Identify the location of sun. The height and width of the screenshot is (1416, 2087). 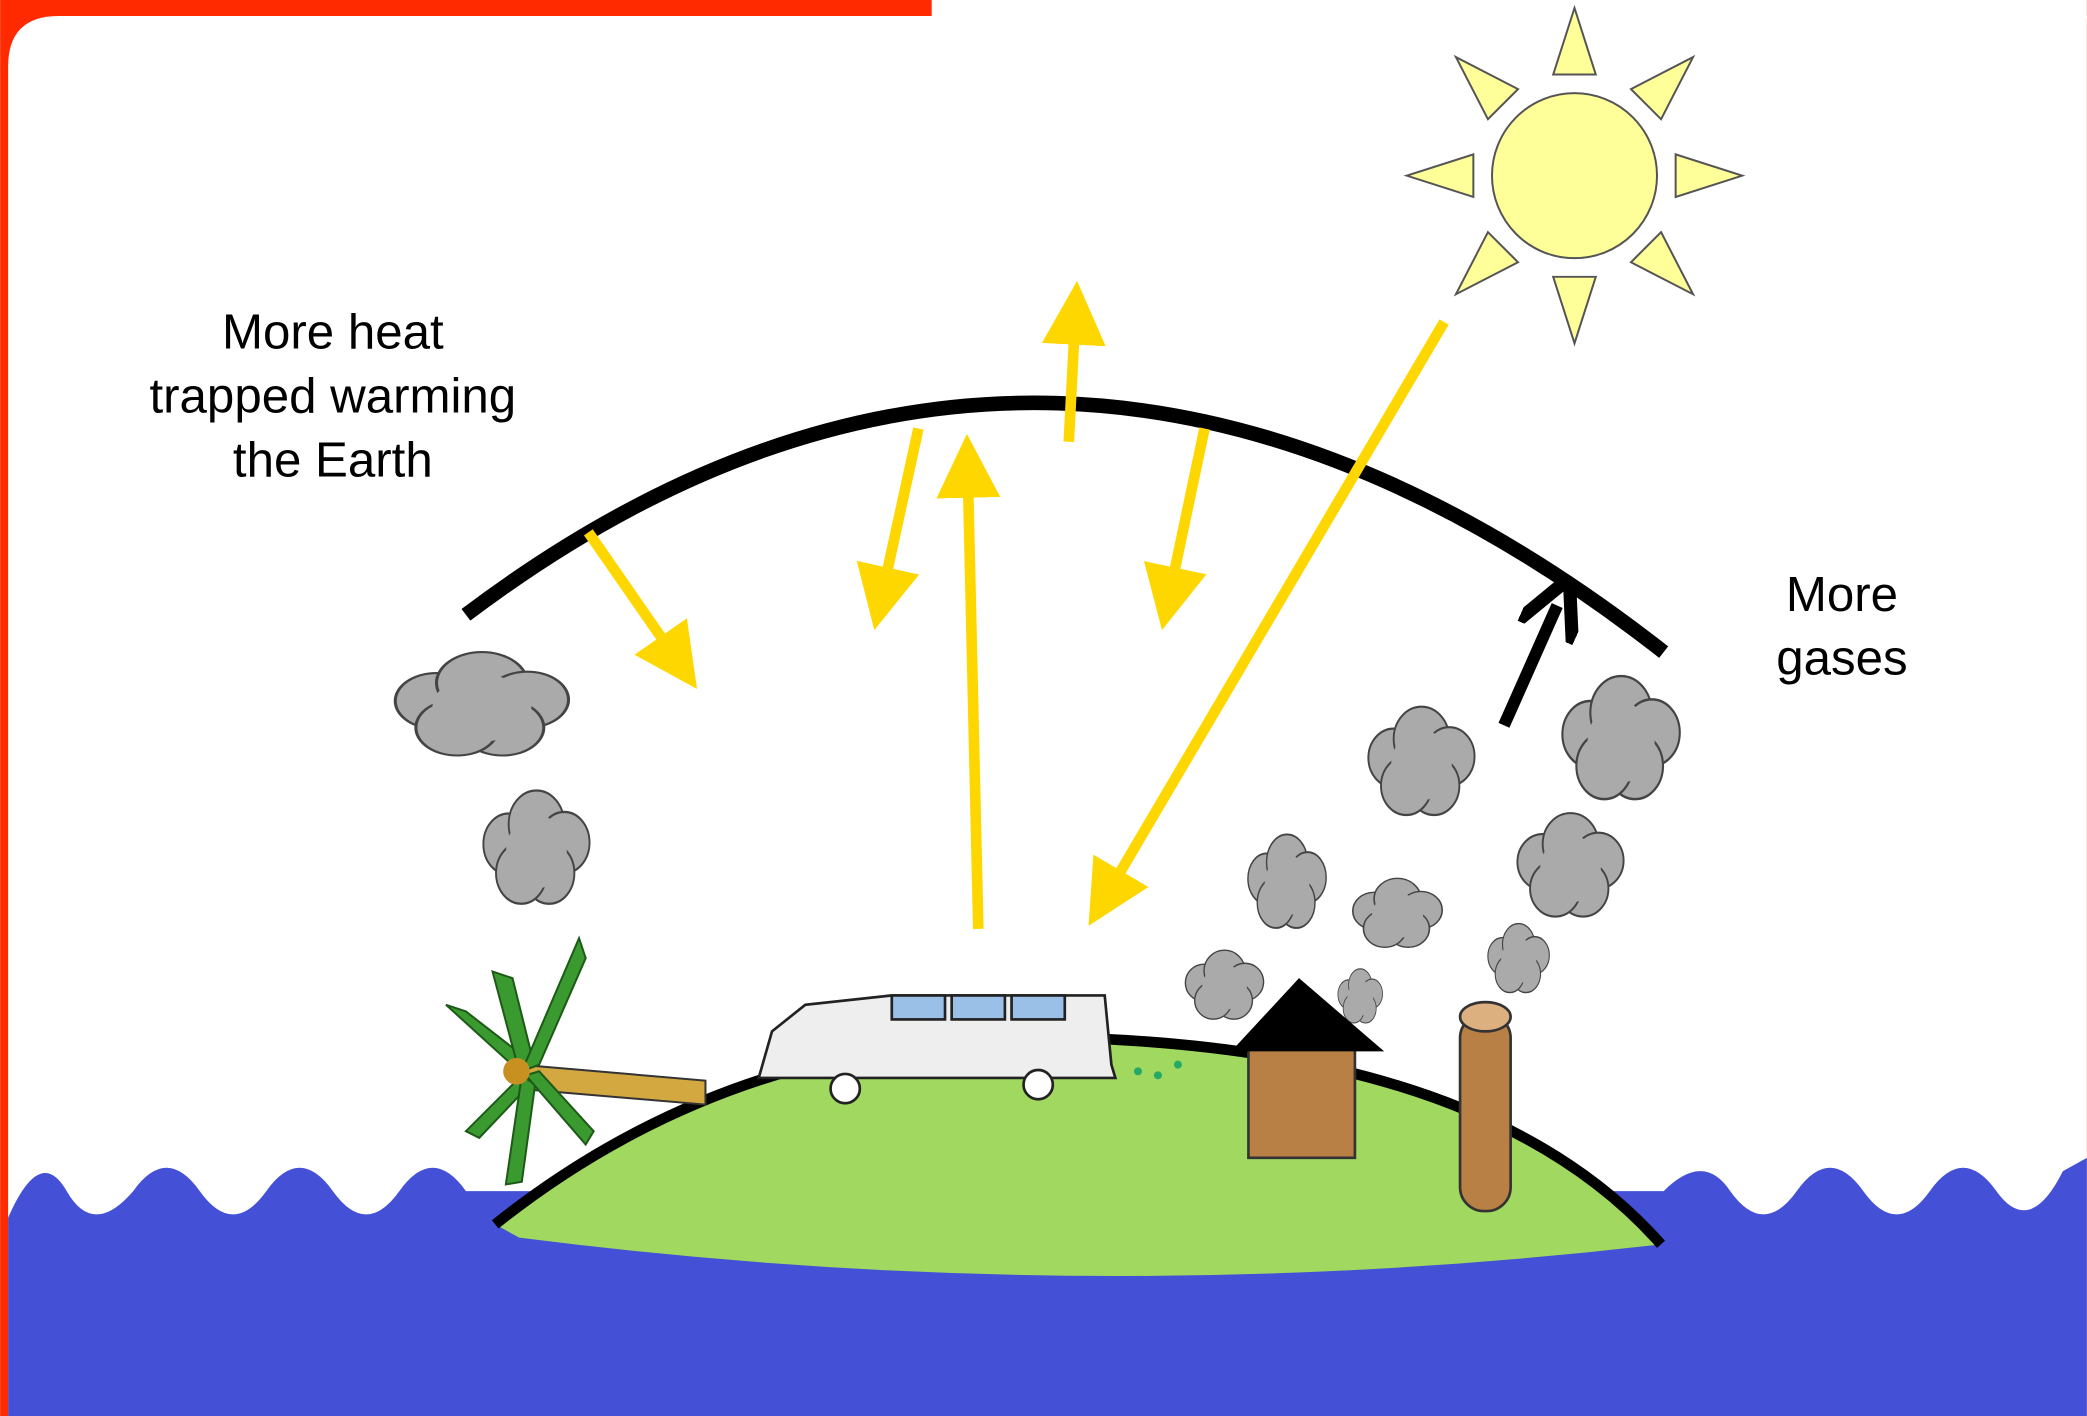
(1574, 175).